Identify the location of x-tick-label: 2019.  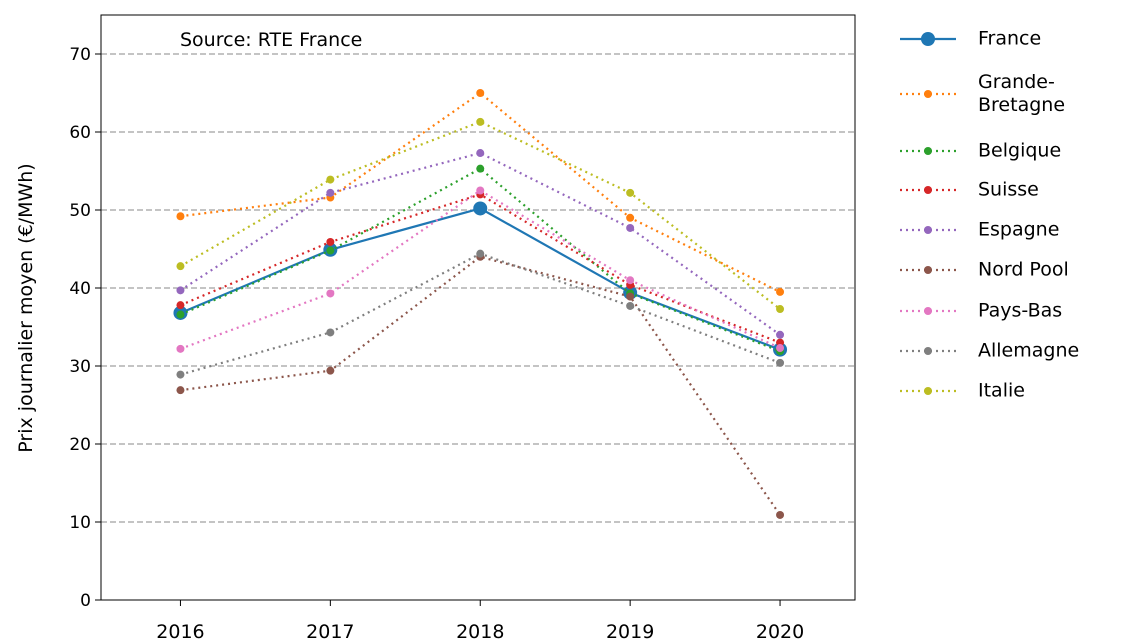
(630, 631).